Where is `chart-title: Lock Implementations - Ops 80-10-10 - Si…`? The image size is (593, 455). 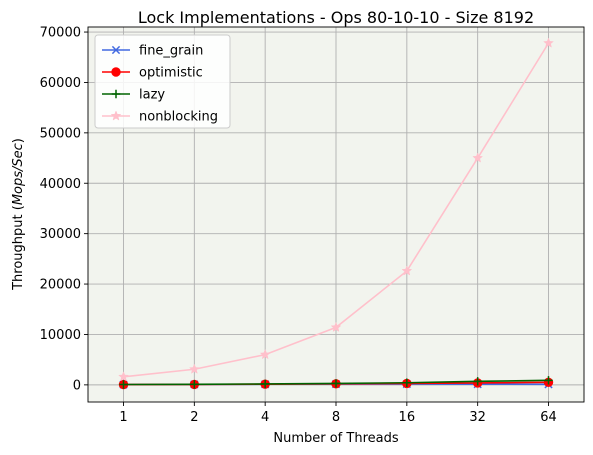 chart-title: Lock Implementations - Ops 80-10-10 - Si… is located at coordinates (336, 17).